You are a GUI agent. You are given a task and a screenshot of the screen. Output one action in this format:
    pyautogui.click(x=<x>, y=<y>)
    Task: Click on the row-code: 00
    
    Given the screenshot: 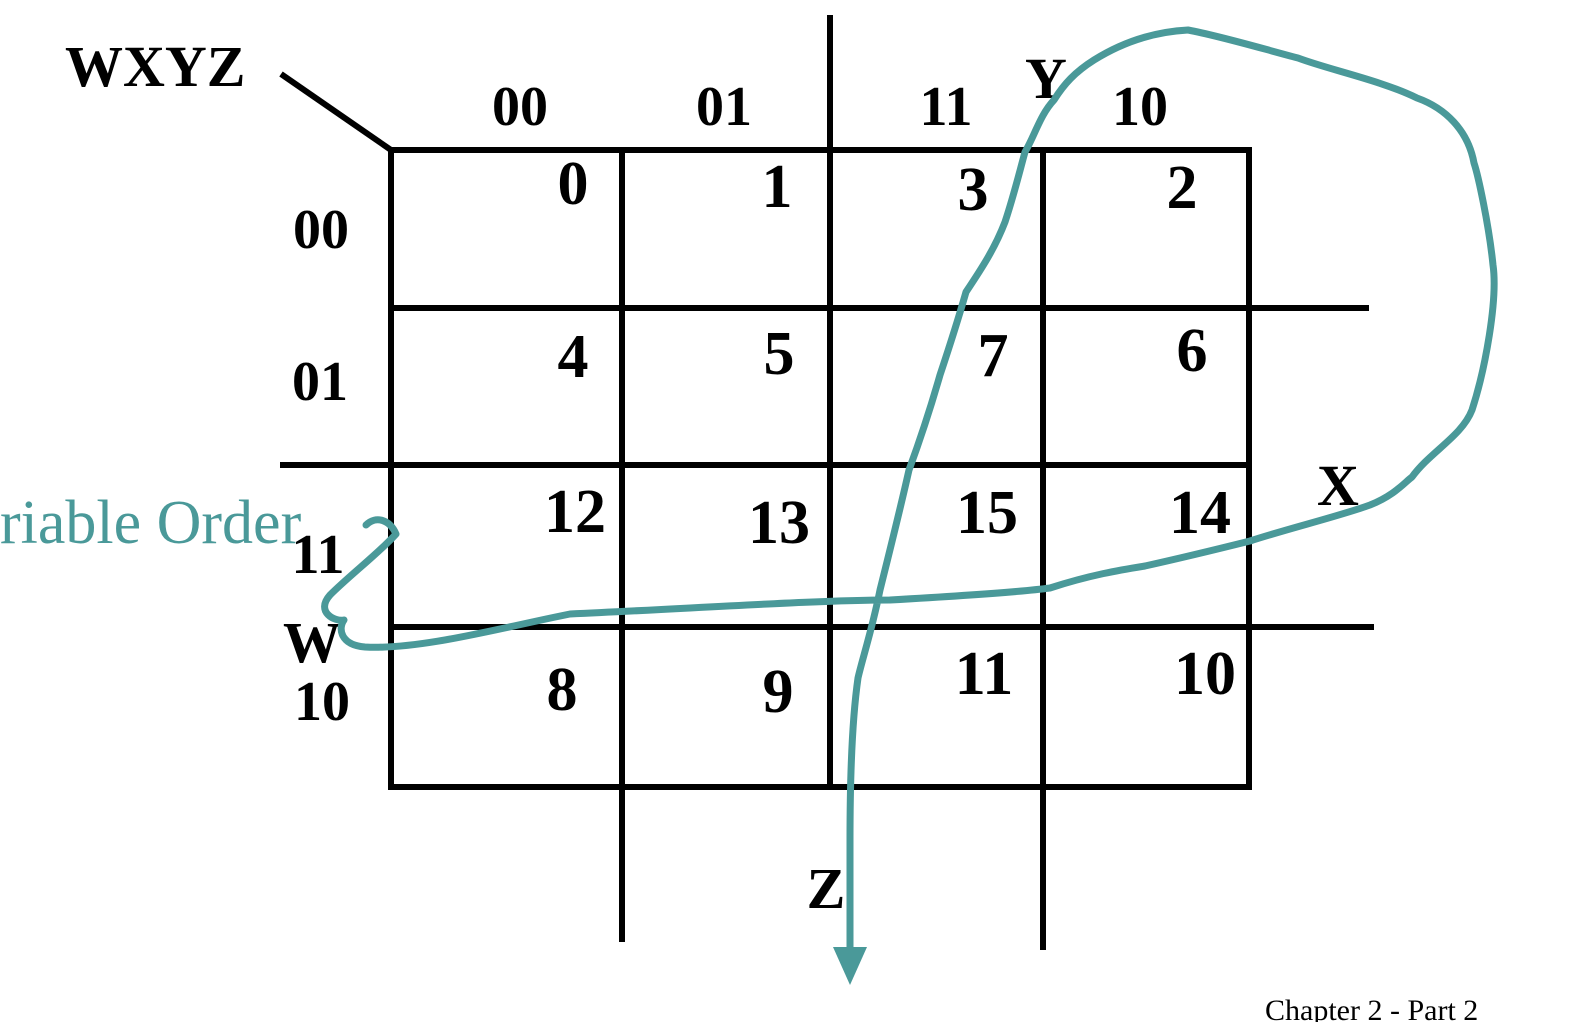 What is the action you would take?
    pyautogui.click(x=321, y=230)
    